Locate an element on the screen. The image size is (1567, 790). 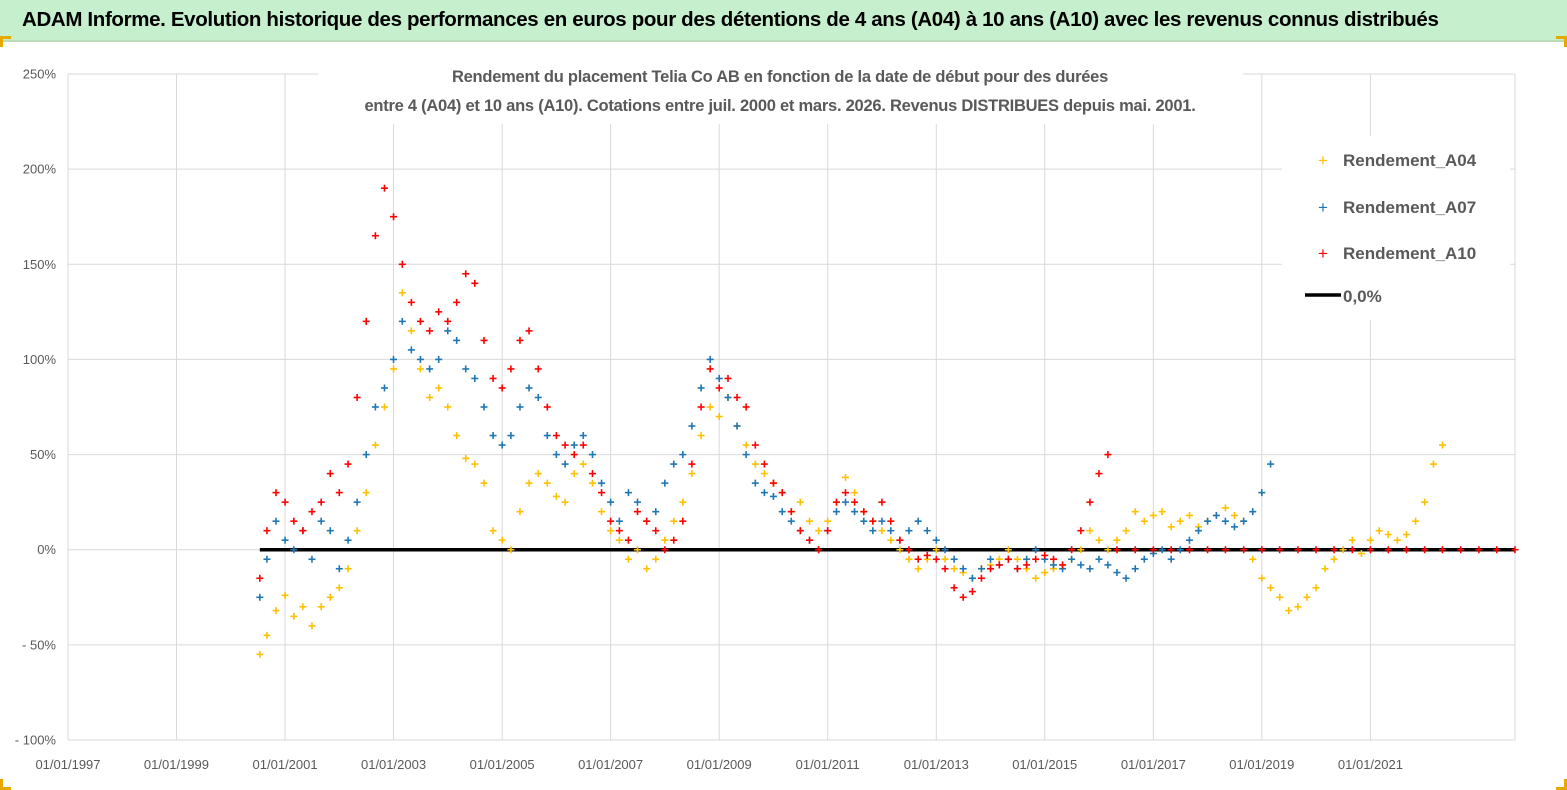
x-tick-label: 01/01/2021 is located at coordinates (1370, 764).